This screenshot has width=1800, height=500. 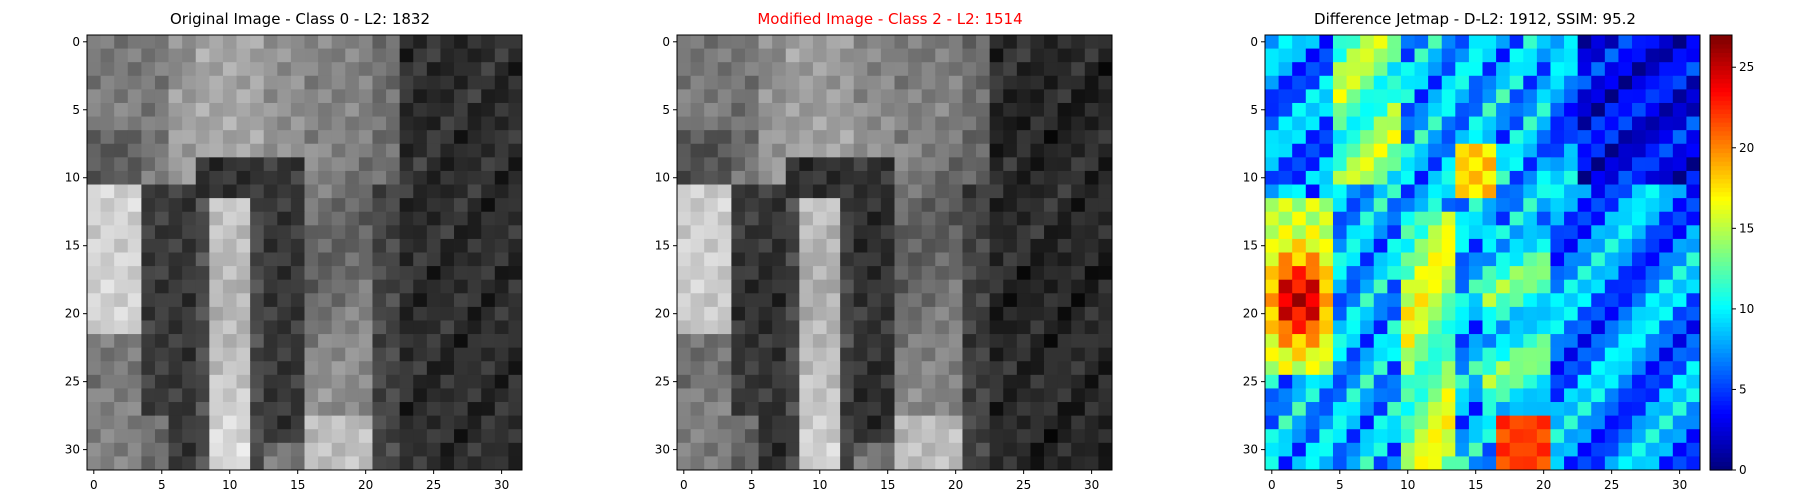 What do you see at coordinates (1340, 485) in the screenshot?
I see `difference-jetmap-x-tick-label: 5` at bounding box center [1340, 485].